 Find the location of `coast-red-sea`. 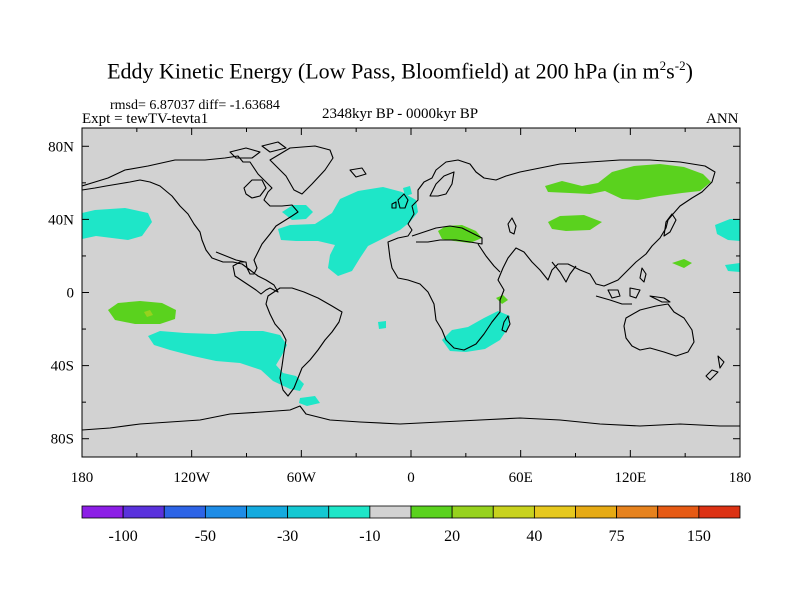

coast-red-sea is located at coordinates (489, 258).